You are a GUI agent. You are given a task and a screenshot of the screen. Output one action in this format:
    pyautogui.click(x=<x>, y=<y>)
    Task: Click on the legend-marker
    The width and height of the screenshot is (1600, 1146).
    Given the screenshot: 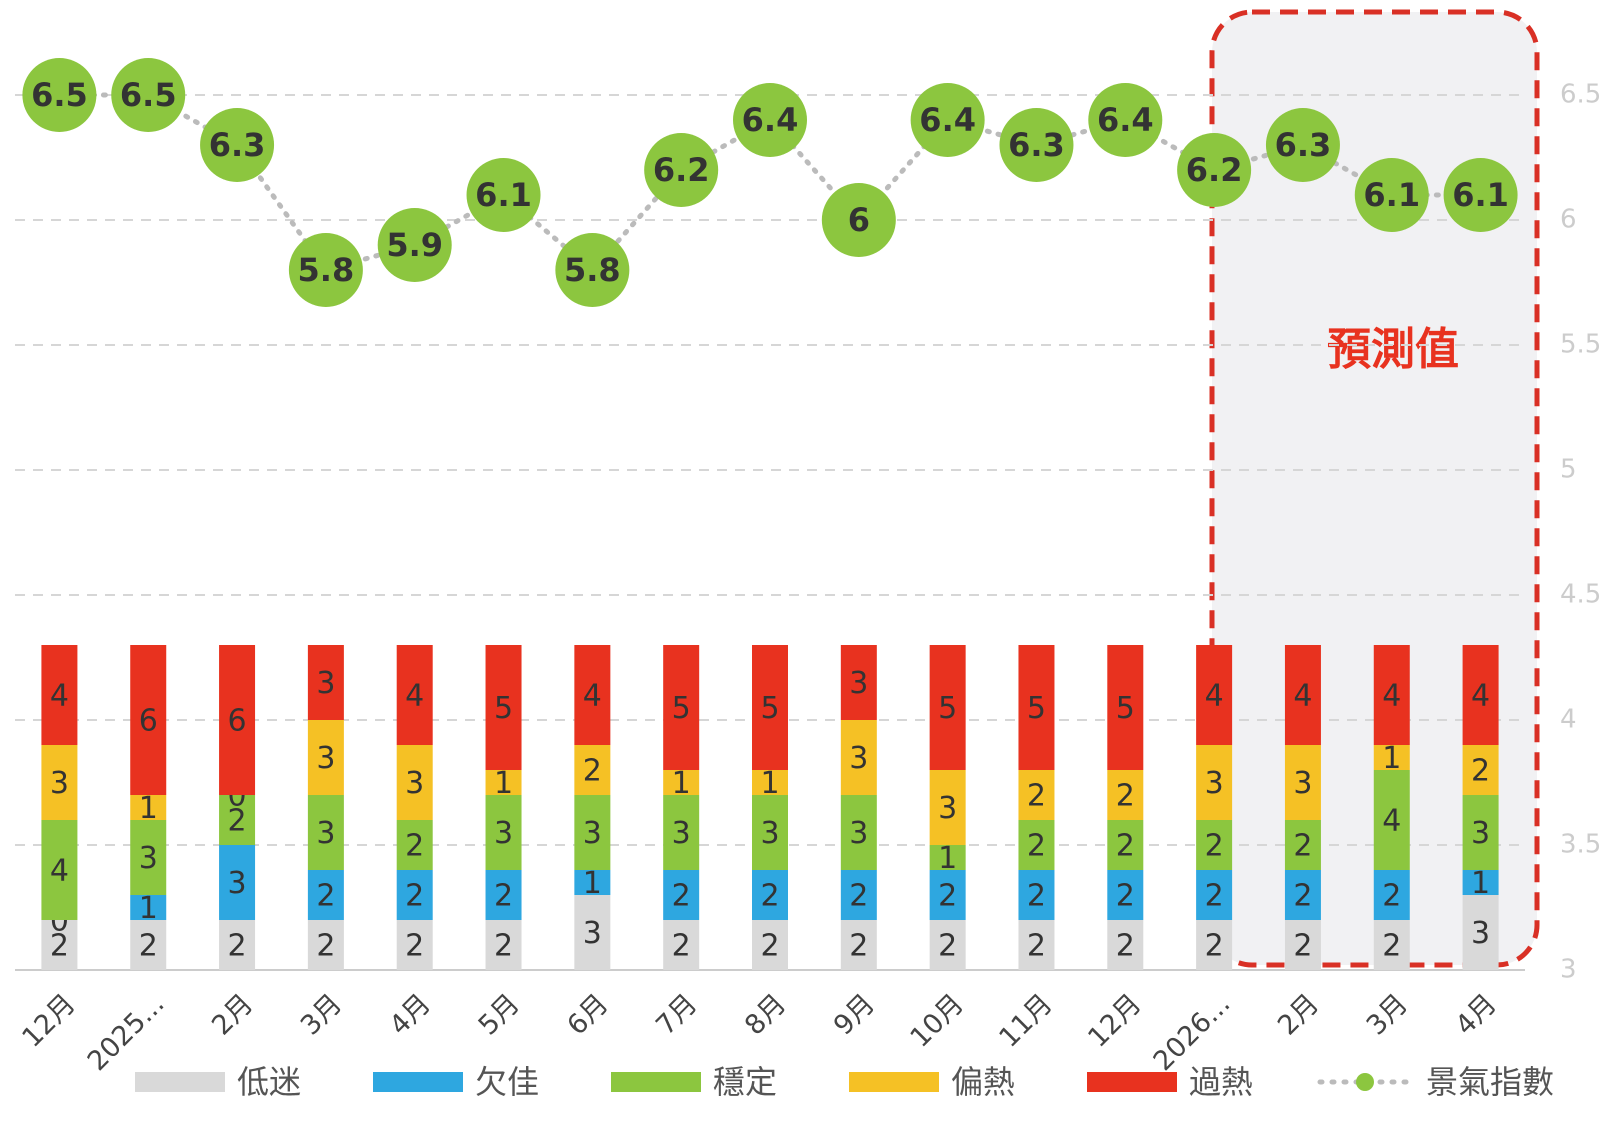 What is the action you would take?
    pyautogui.click(x=1365, y=1082)
    